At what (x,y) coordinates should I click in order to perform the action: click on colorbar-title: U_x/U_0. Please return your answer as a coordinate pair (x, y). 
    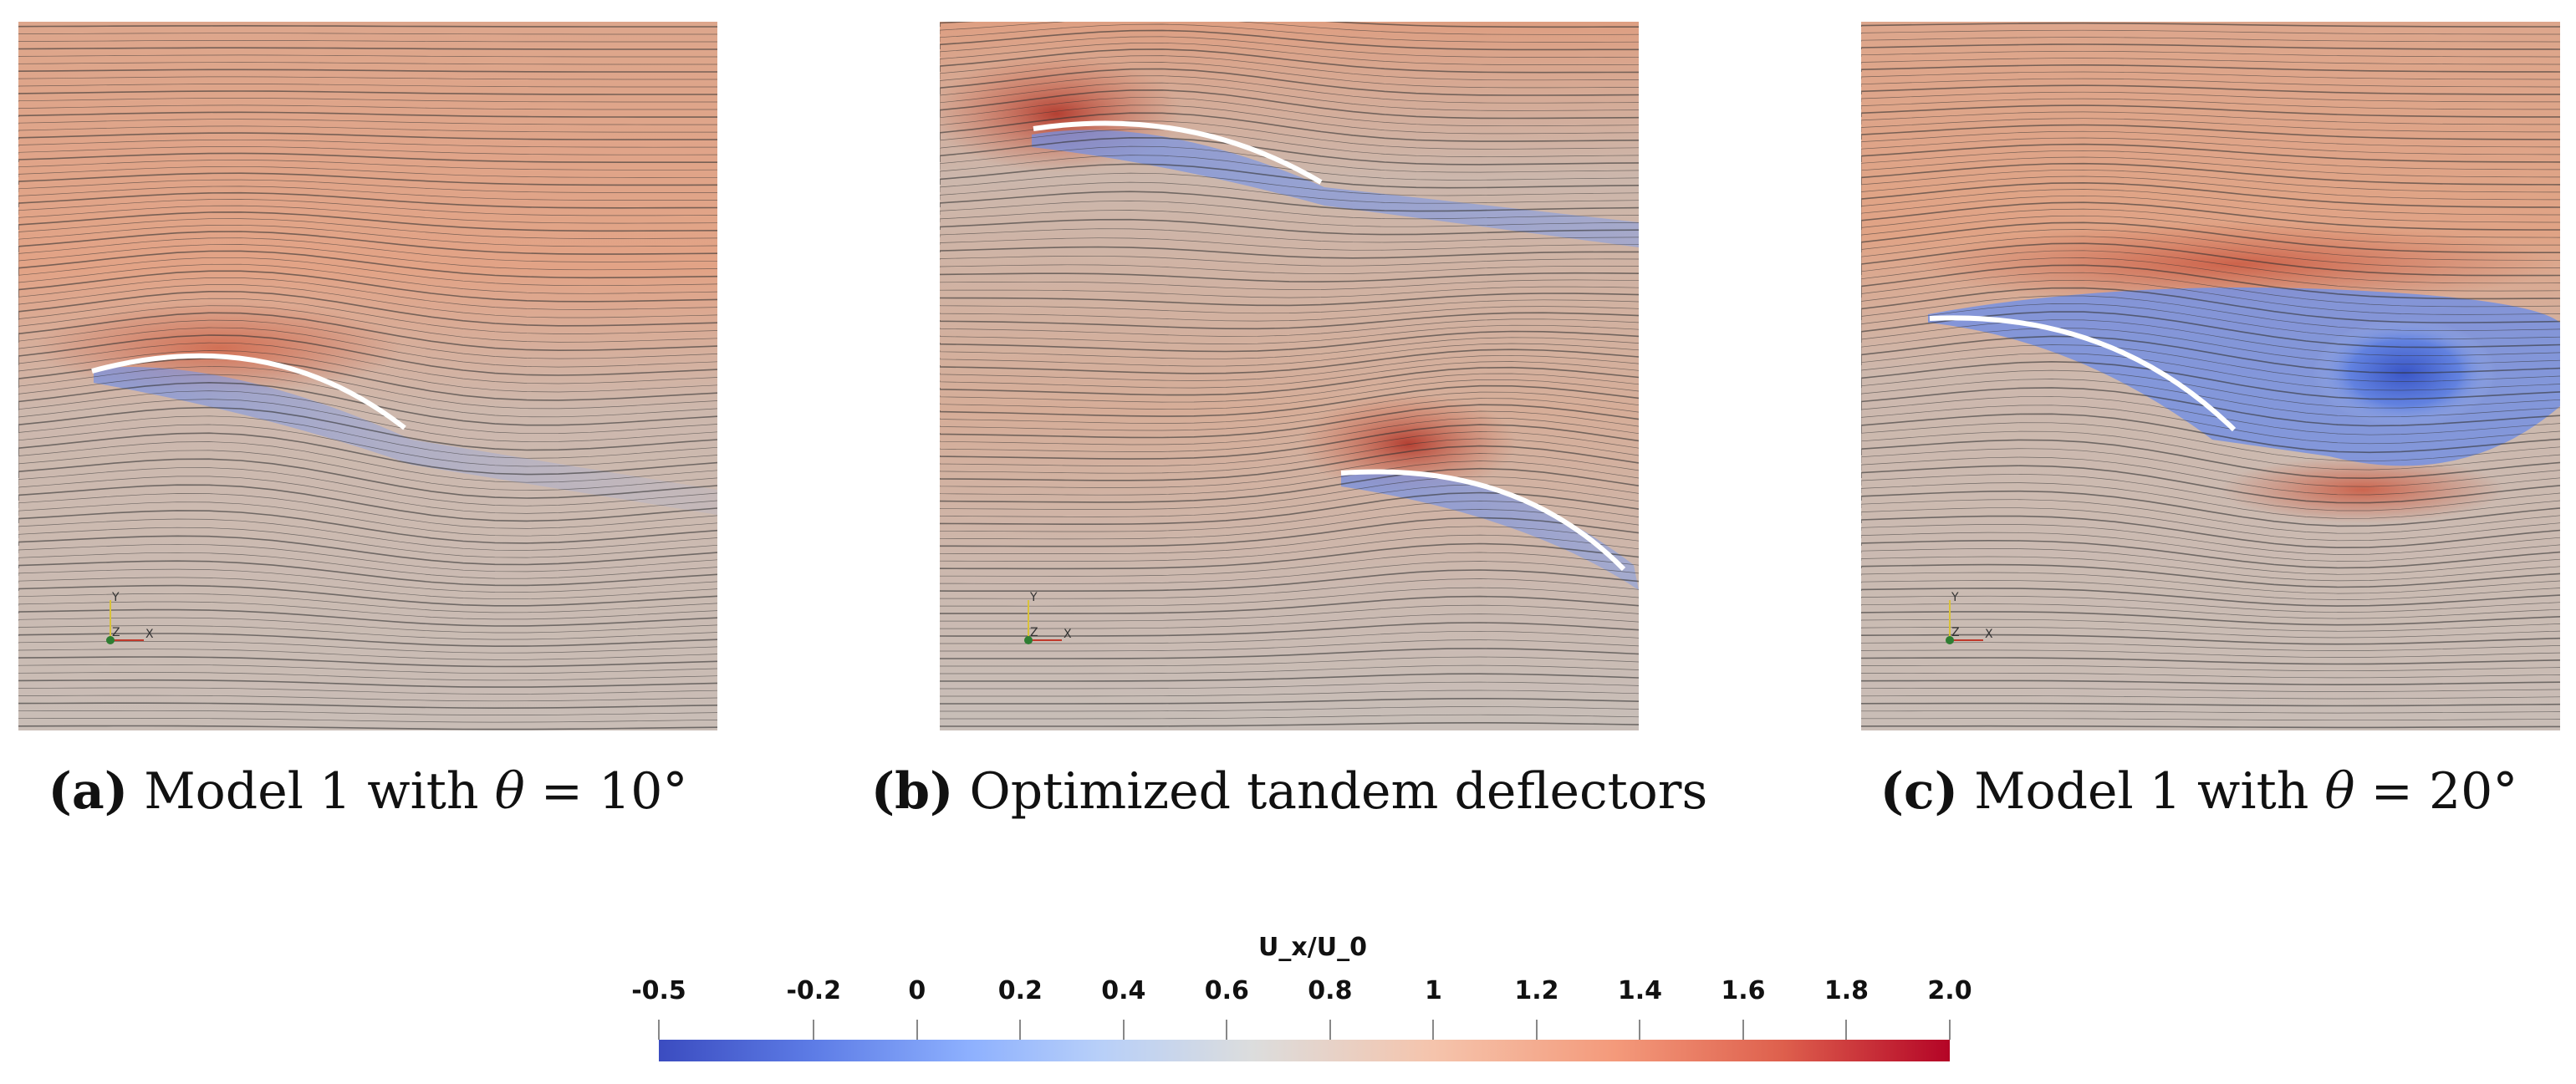
    Looking at the image, I should click on (1313, 947).